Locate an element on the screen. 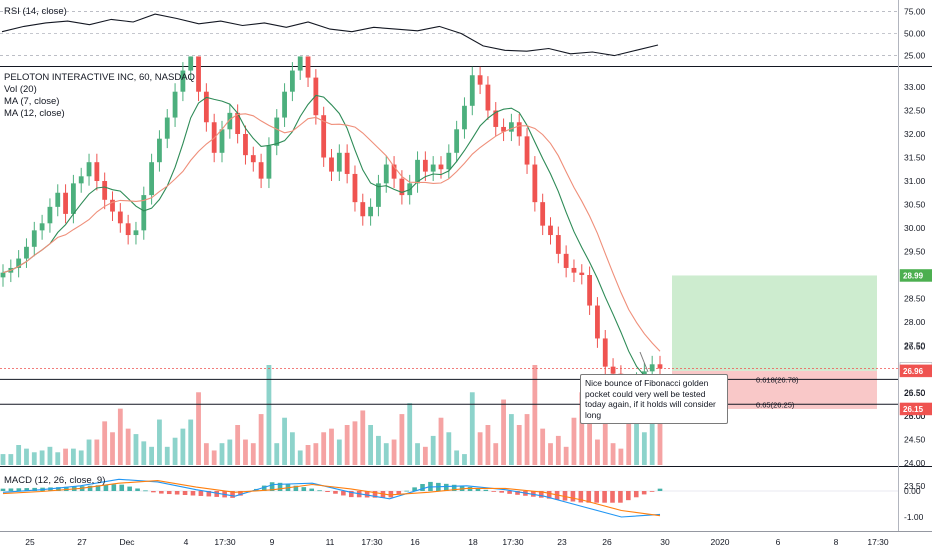  time-tick-label: Dec is located at coordinates (127, 542).